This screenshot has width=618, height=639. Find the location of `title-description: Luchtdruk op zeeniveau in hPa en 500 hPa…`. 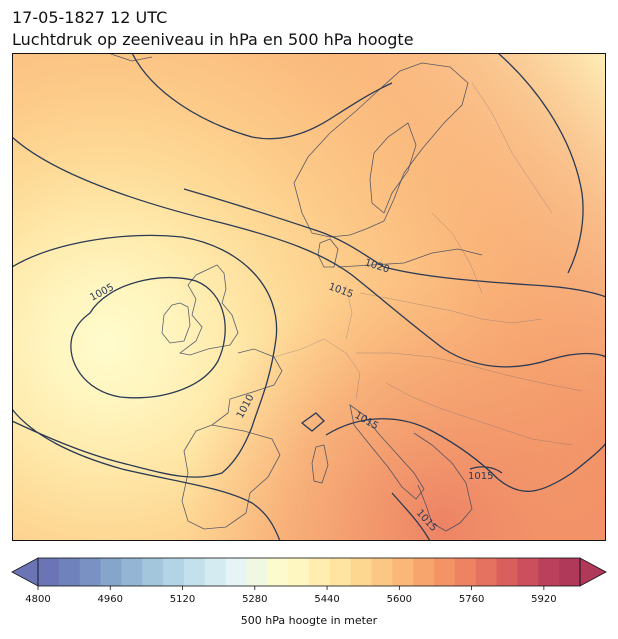

title-description: Luchtdruk op zeeniveau in hPa en 500 hPa… is located at coordinates (213, 39).